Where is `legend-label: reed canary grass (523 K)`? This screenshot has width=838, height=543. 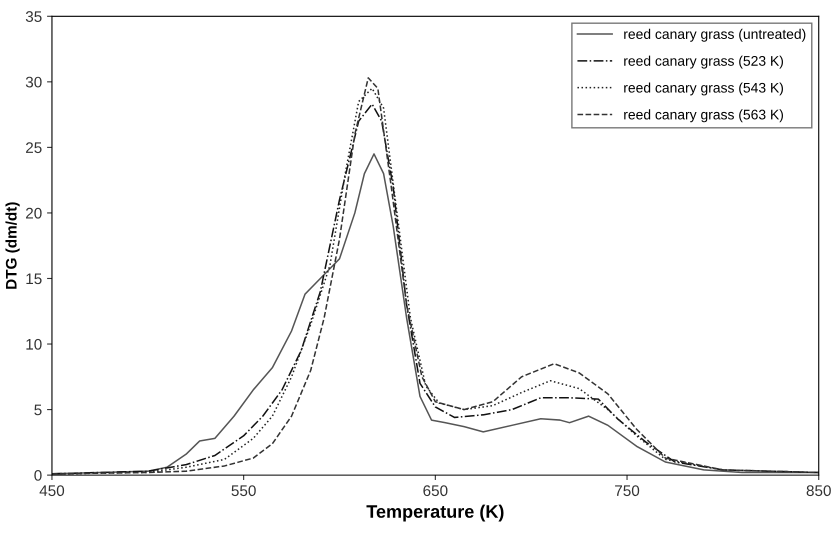 legend-label: reed canary grass (523 K) is located at coordinates (703, 62).